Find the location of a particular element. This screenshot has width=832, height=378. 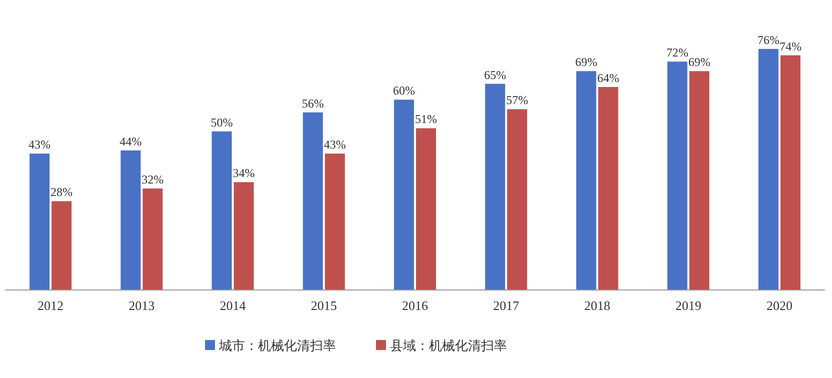

data-label: 74% is located at coordinates (790, 46).